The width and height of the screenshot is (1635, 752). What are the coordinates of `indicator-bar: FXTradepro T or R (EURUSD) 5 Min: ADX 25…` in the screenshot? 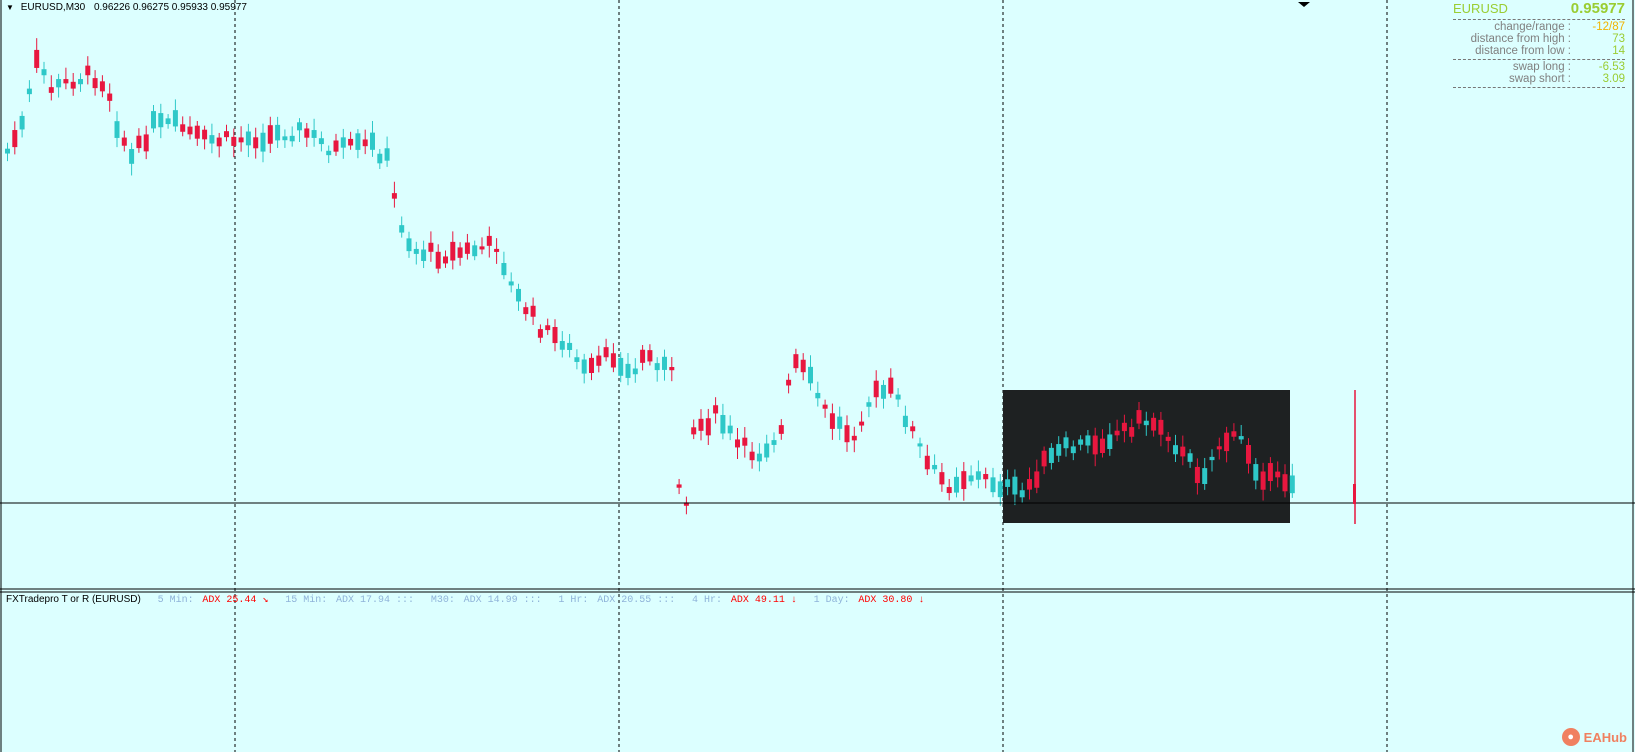 It's located at (472, 600).